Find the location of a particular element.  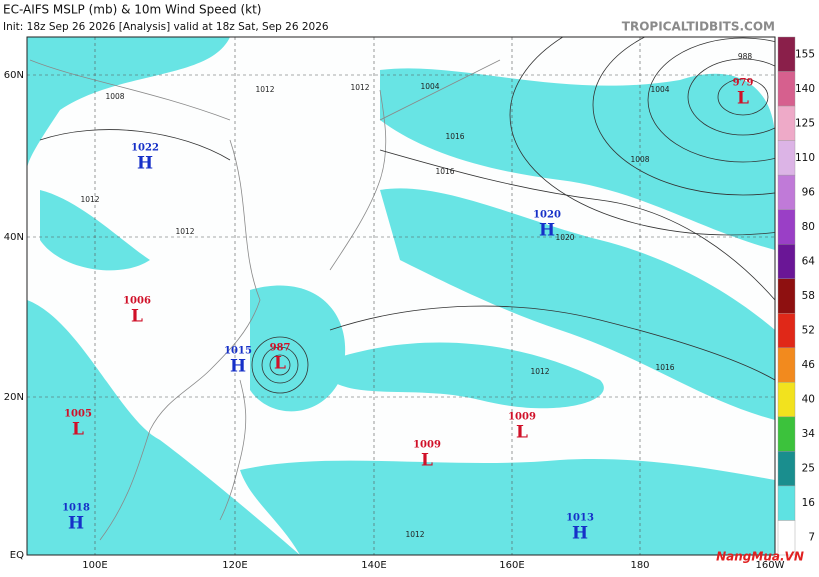

center-value: 1022 is located at coordinates (145, 148).